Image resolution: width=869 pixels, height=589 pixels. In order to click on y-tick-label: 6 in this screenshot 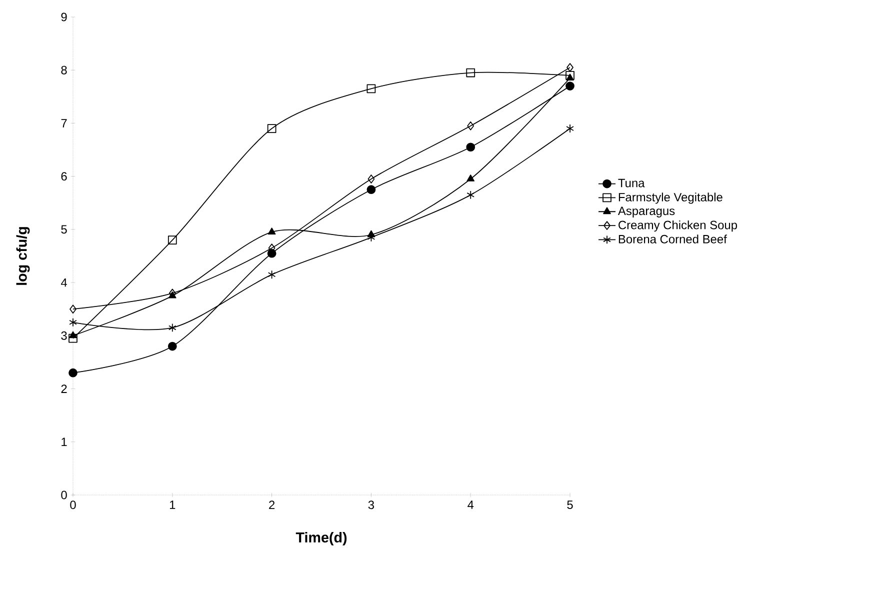, I will do `click(64, 176)`.